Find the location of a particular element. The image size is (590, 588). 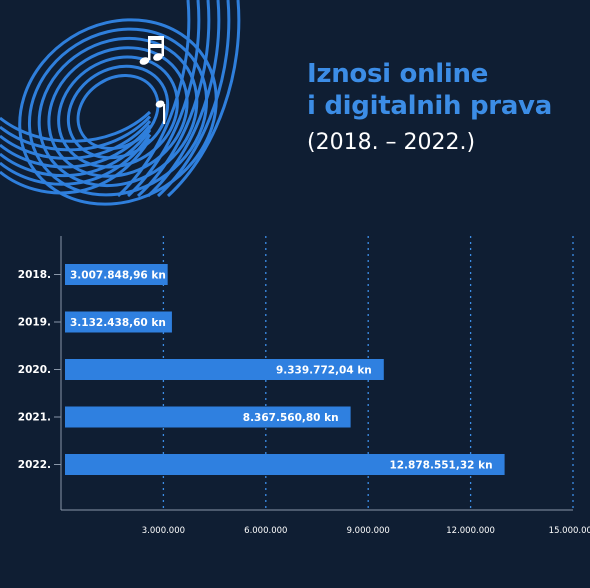

bar-2019 is located at coordinates (118, 322).